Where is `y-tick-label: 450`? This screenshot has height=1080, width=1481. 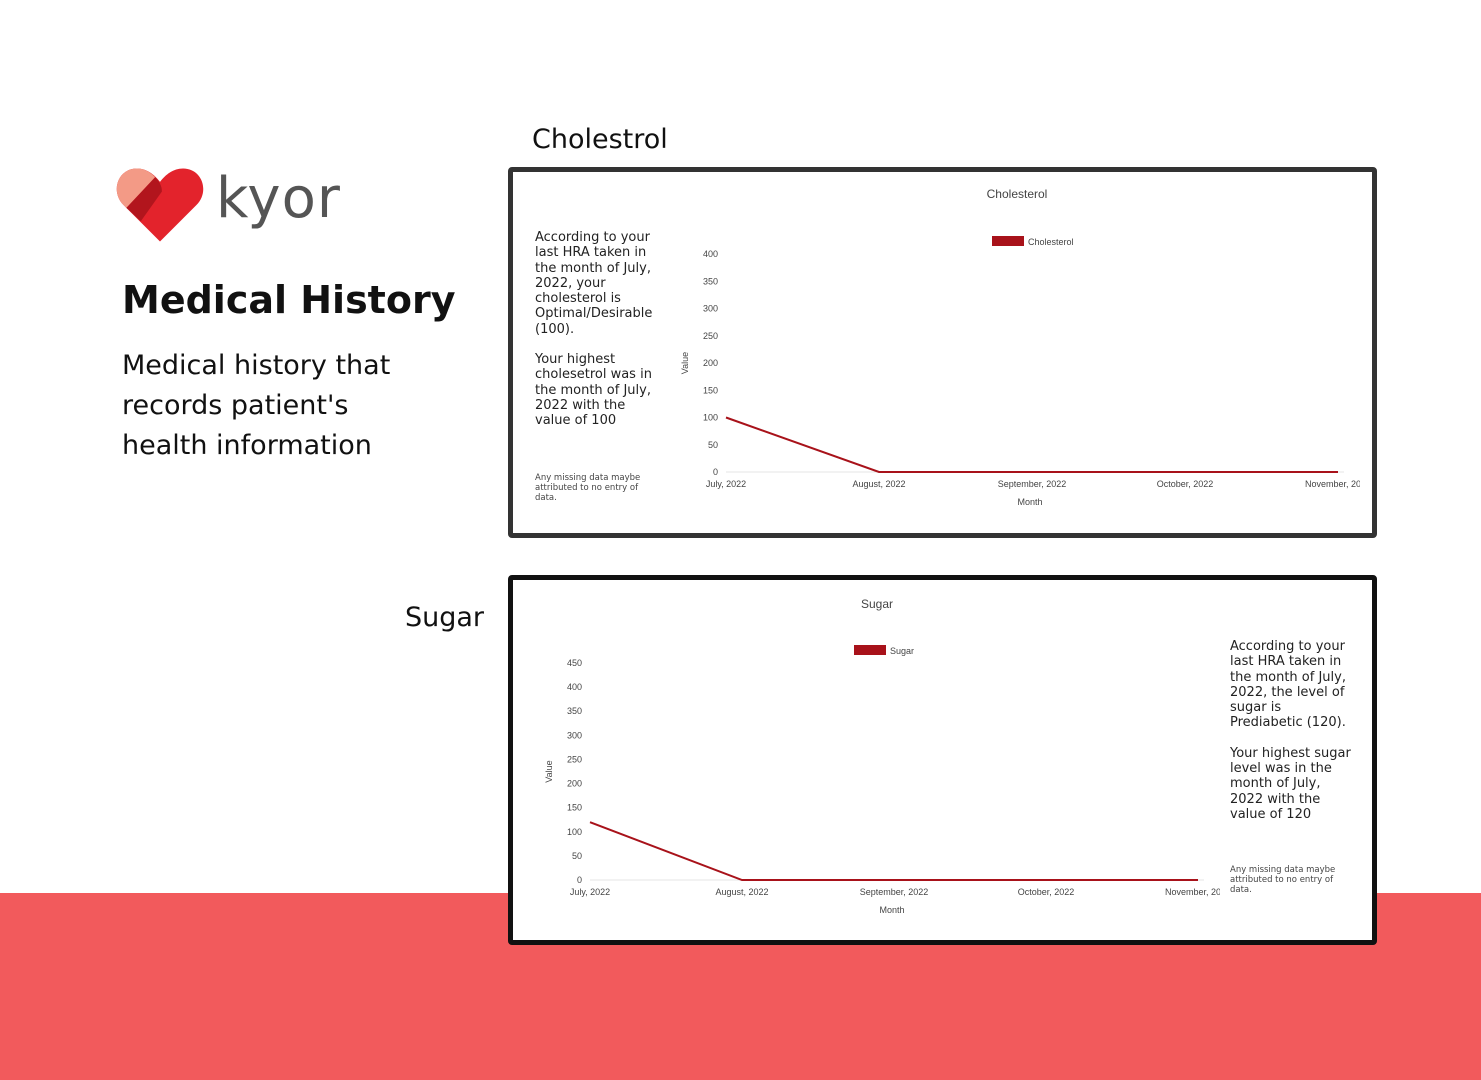 y-tick-label: 450 is located at coordinates (574, 663).